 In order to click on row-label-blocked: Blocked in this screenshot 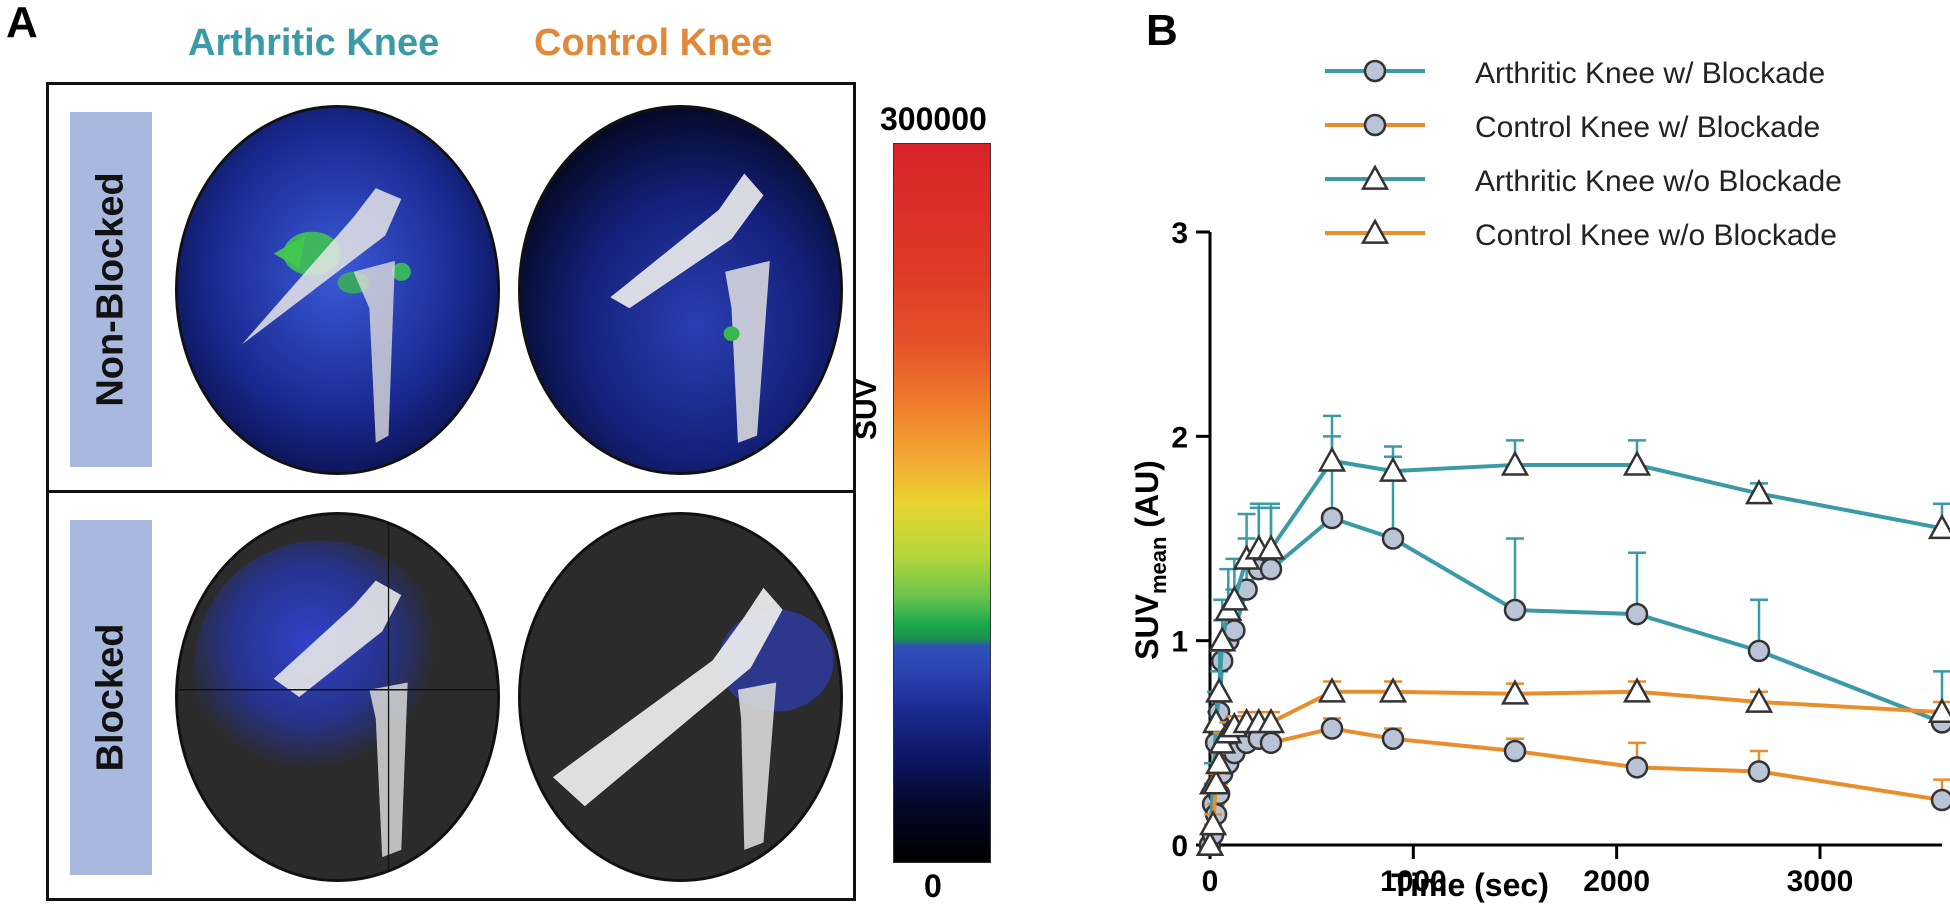, I will do `click(111, 697)`.